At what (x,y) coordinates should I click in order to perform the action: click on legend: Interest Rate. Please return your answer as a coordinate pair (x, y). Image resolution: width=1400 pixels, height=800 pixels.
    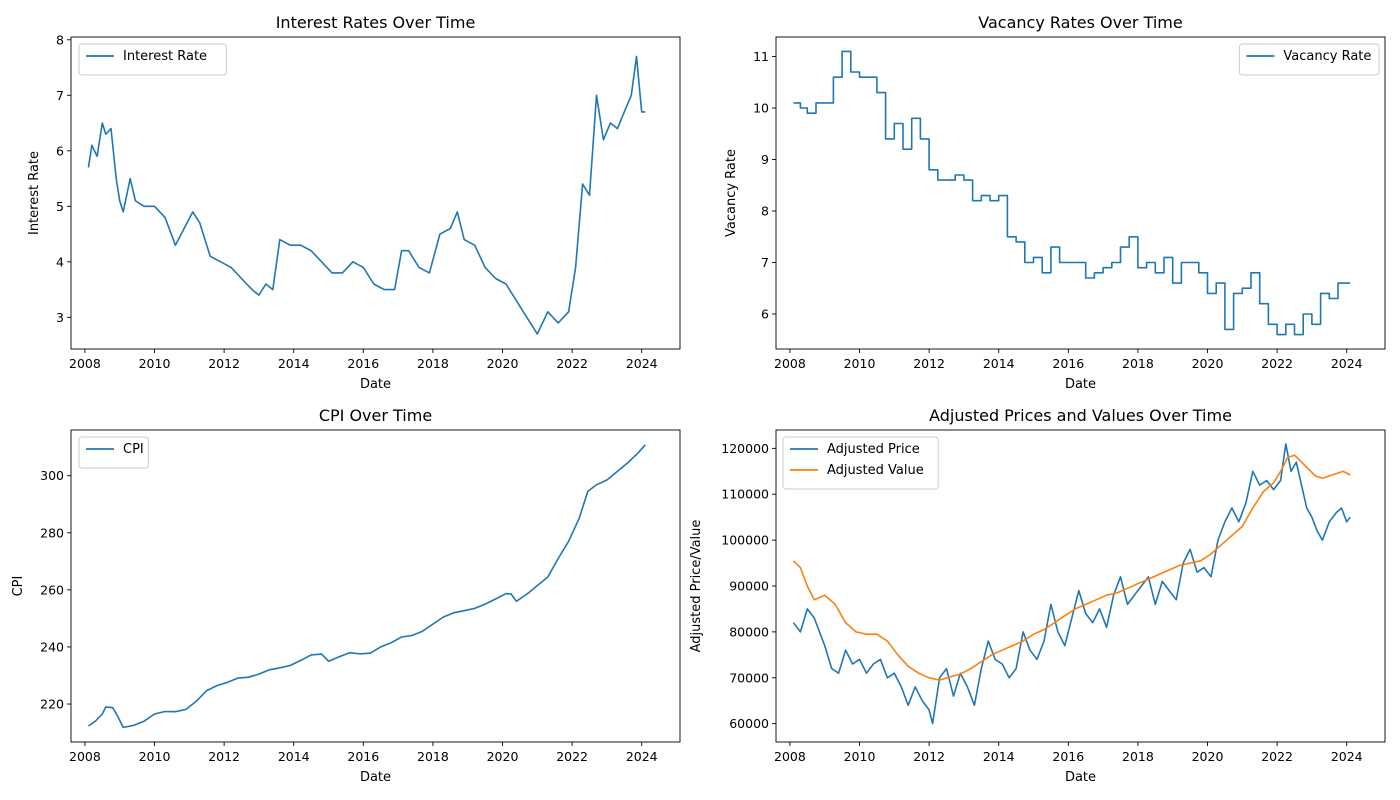
    Looking at the image, I should click on (152, 59).